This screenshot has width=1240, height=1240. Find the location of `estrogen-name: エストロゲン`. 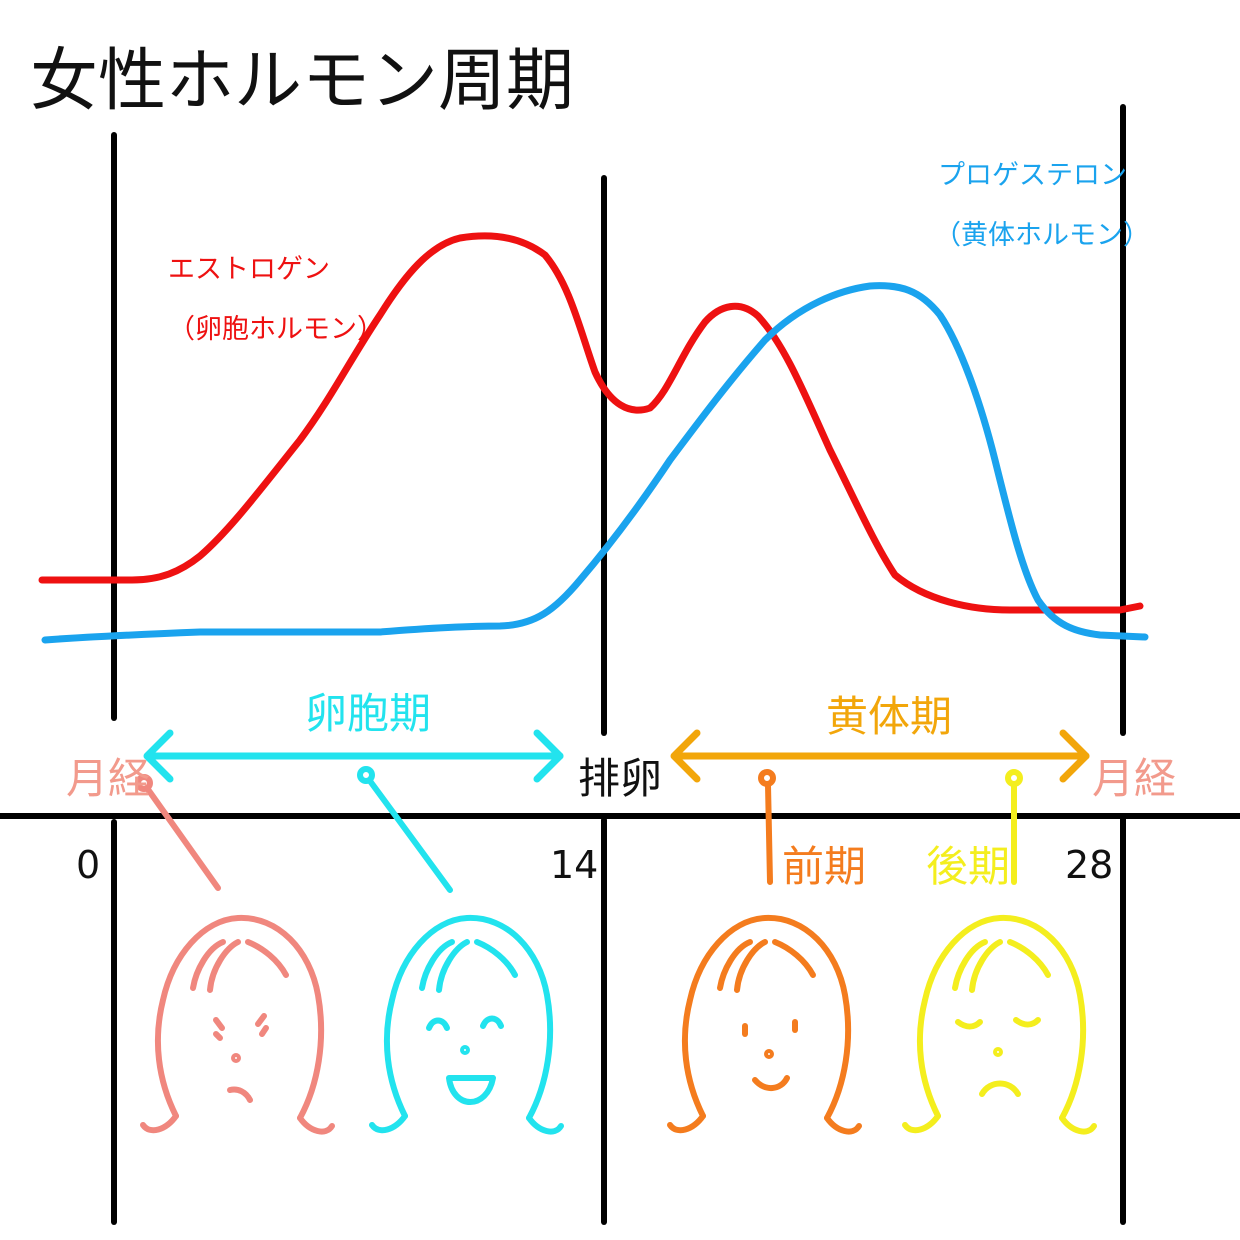

estrogen-name: エストロゲン is located at coordinates (249, 269).